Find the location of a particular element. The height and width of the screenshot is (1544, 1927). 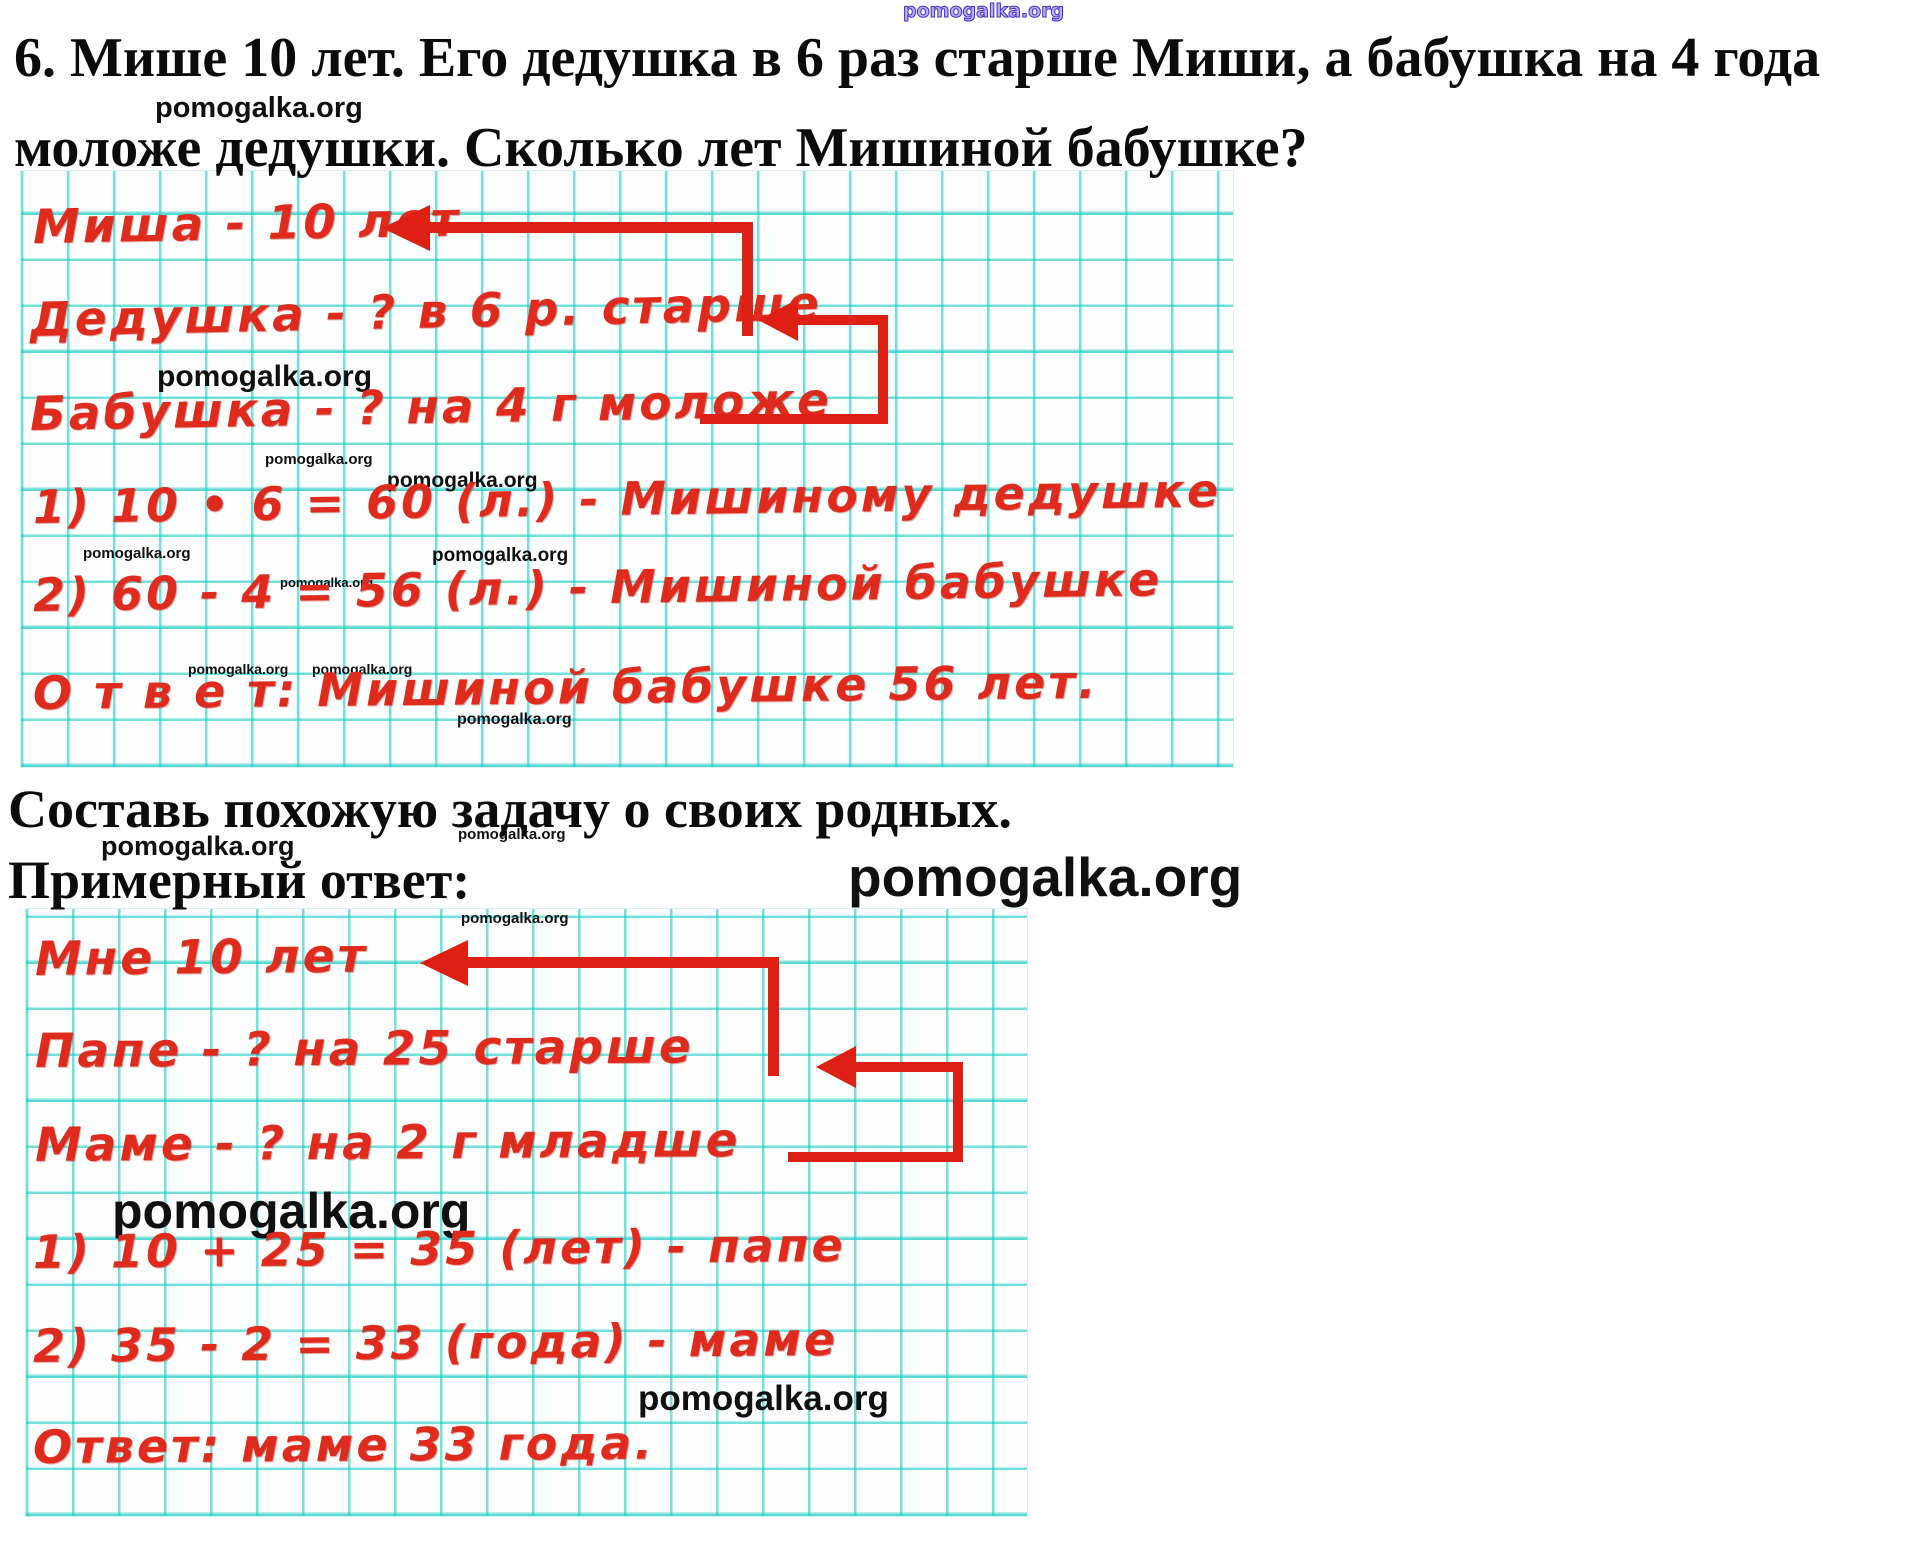

arrow-babushka-to-dedushka-horizontal-top is located at coordinates (841, 320).